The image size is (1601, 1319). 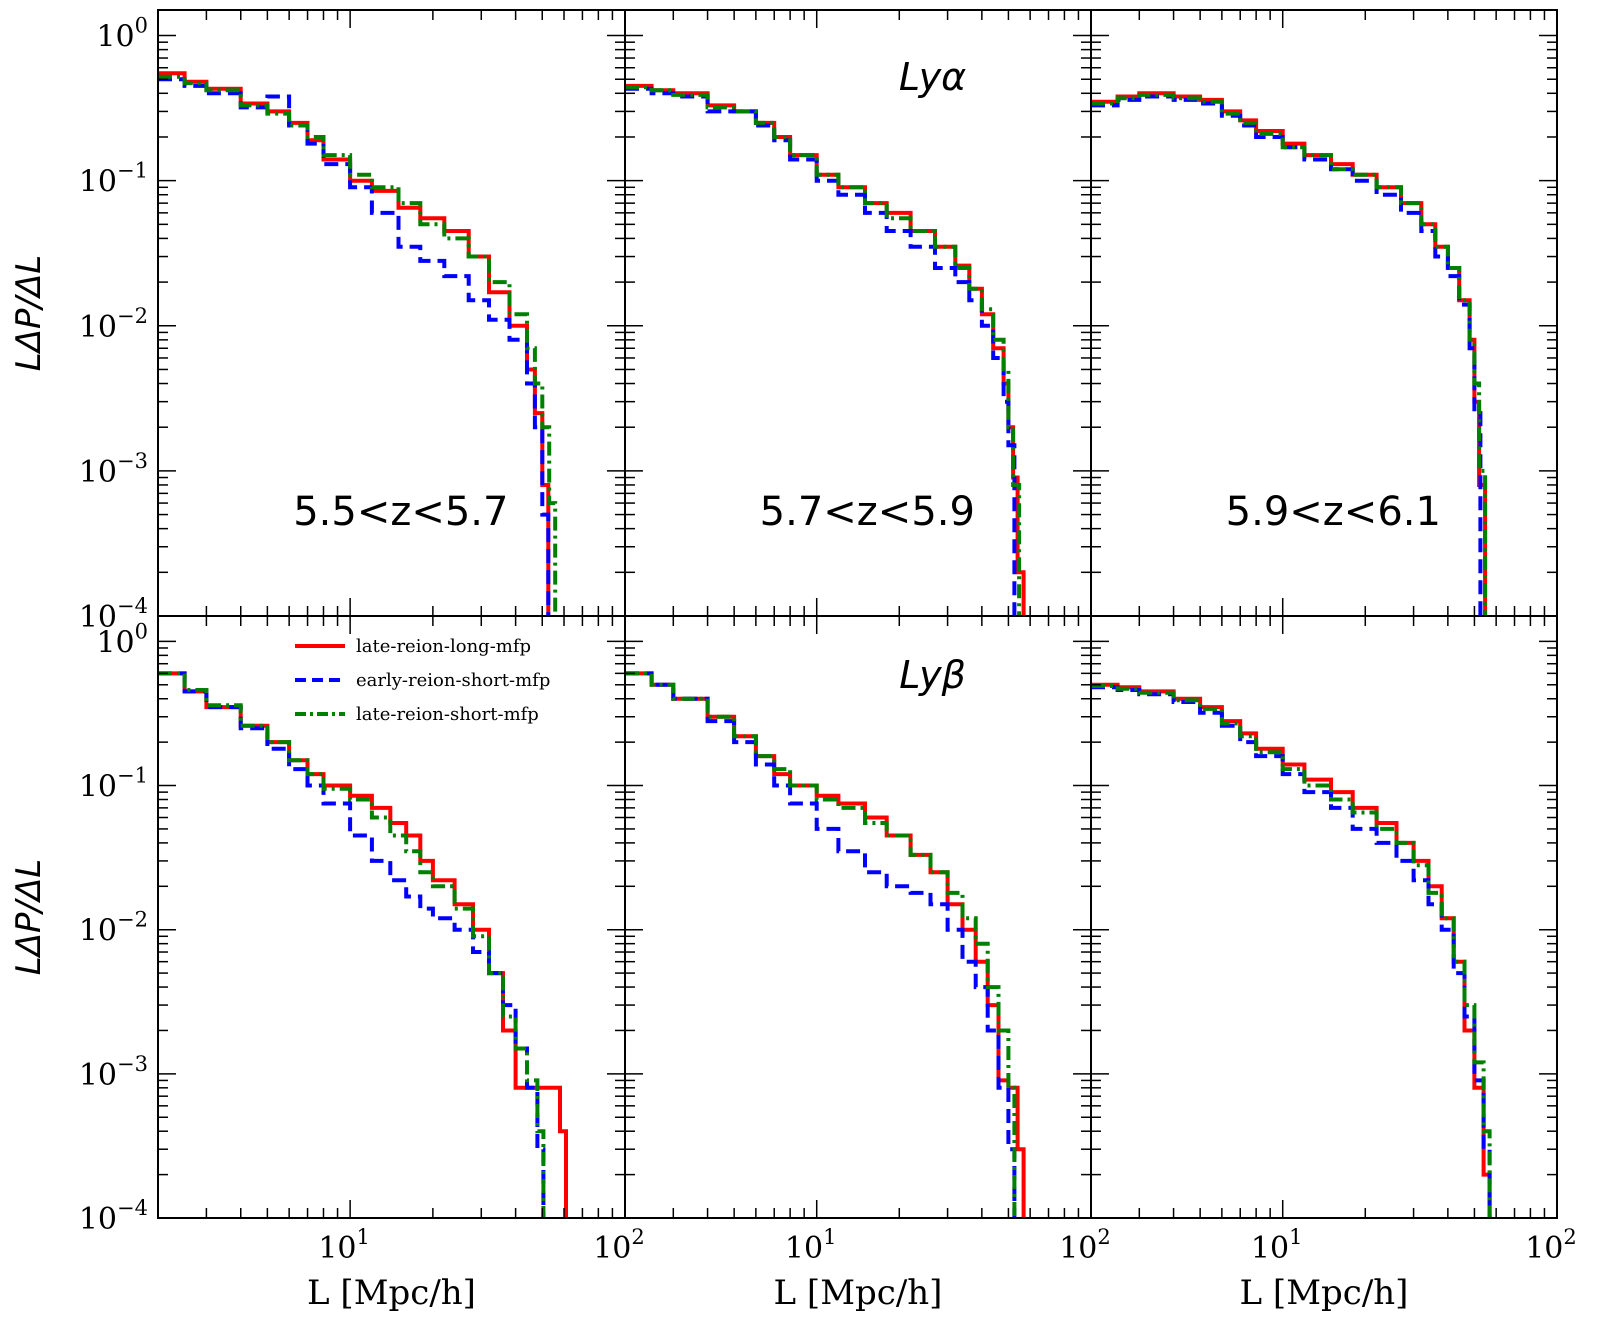 I want to click on legend-label: late-reion-short-mfp, so click(x=447, y=714).